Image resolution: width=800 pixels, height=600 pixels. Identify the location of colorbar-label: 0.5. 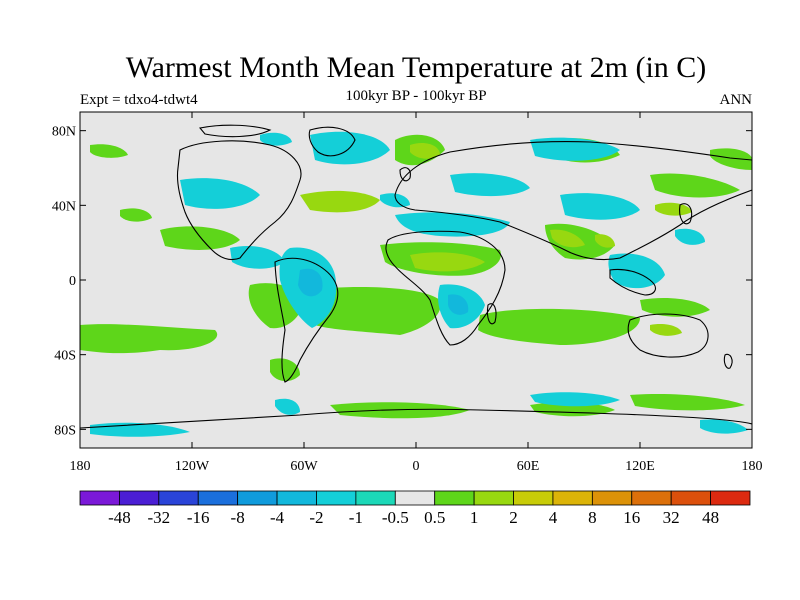
(434, 517).